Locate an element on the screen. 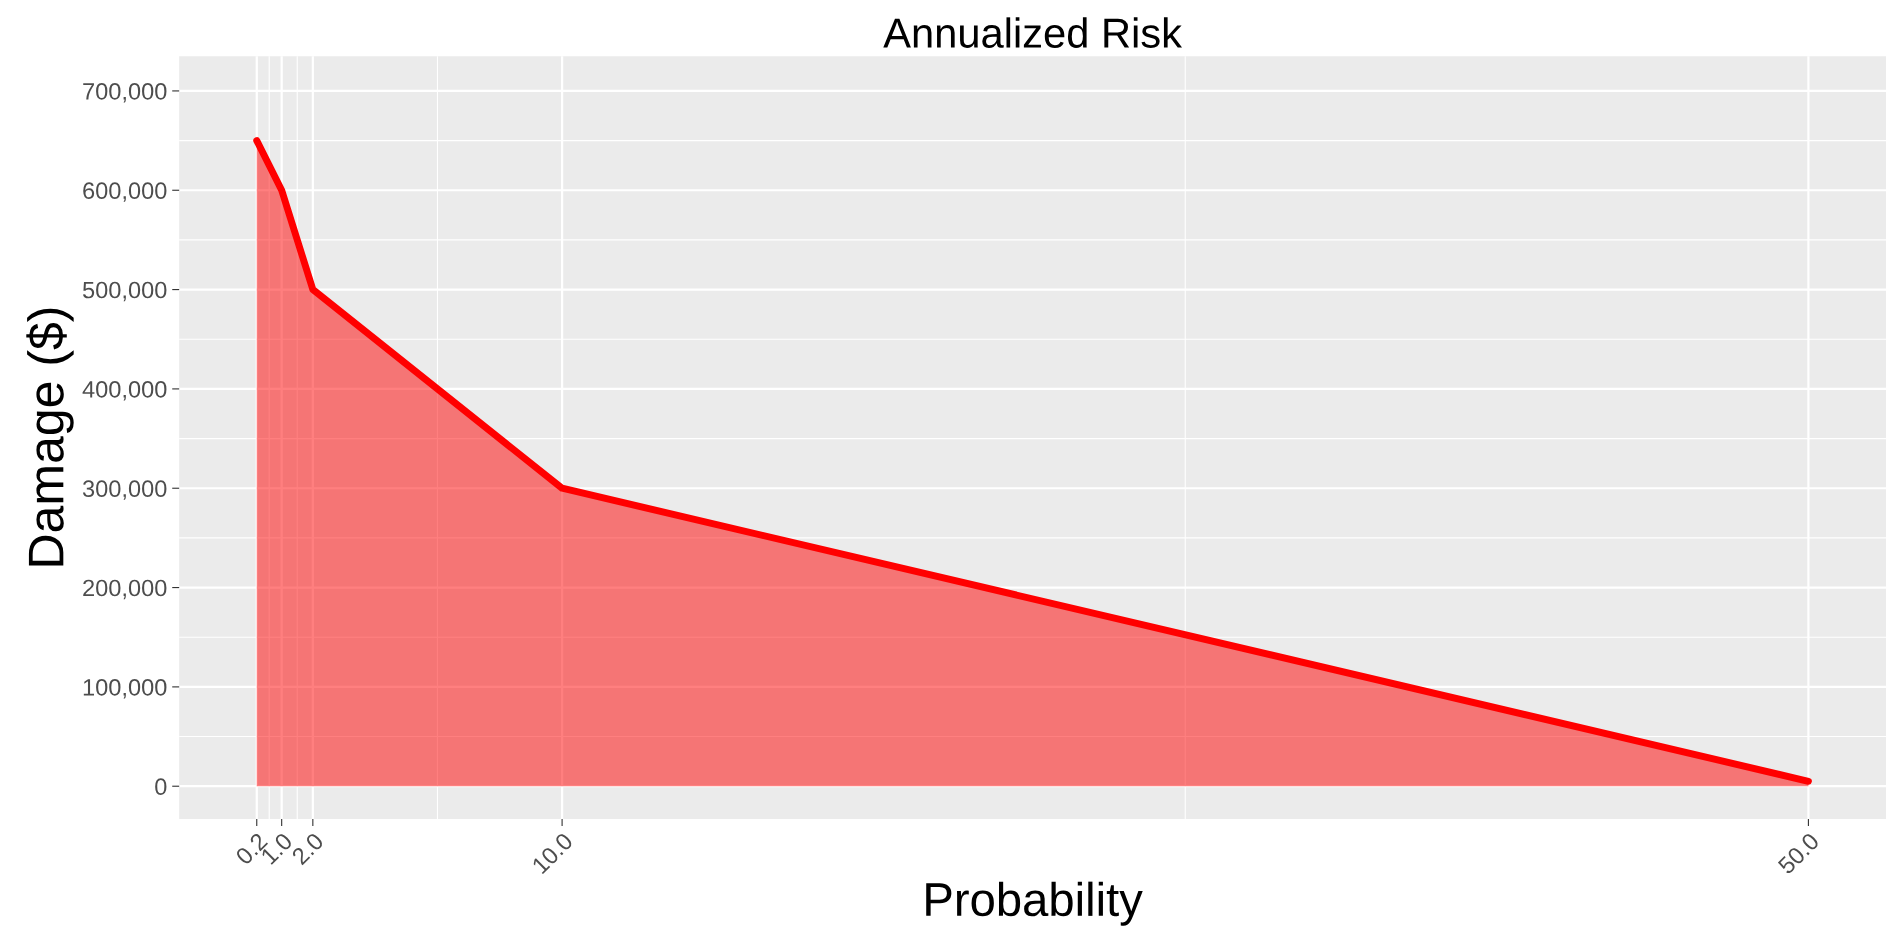 The width and height of the screenshot is (1886, 936). y-tick-label: 700,000 is located at coordinates (125, 92).